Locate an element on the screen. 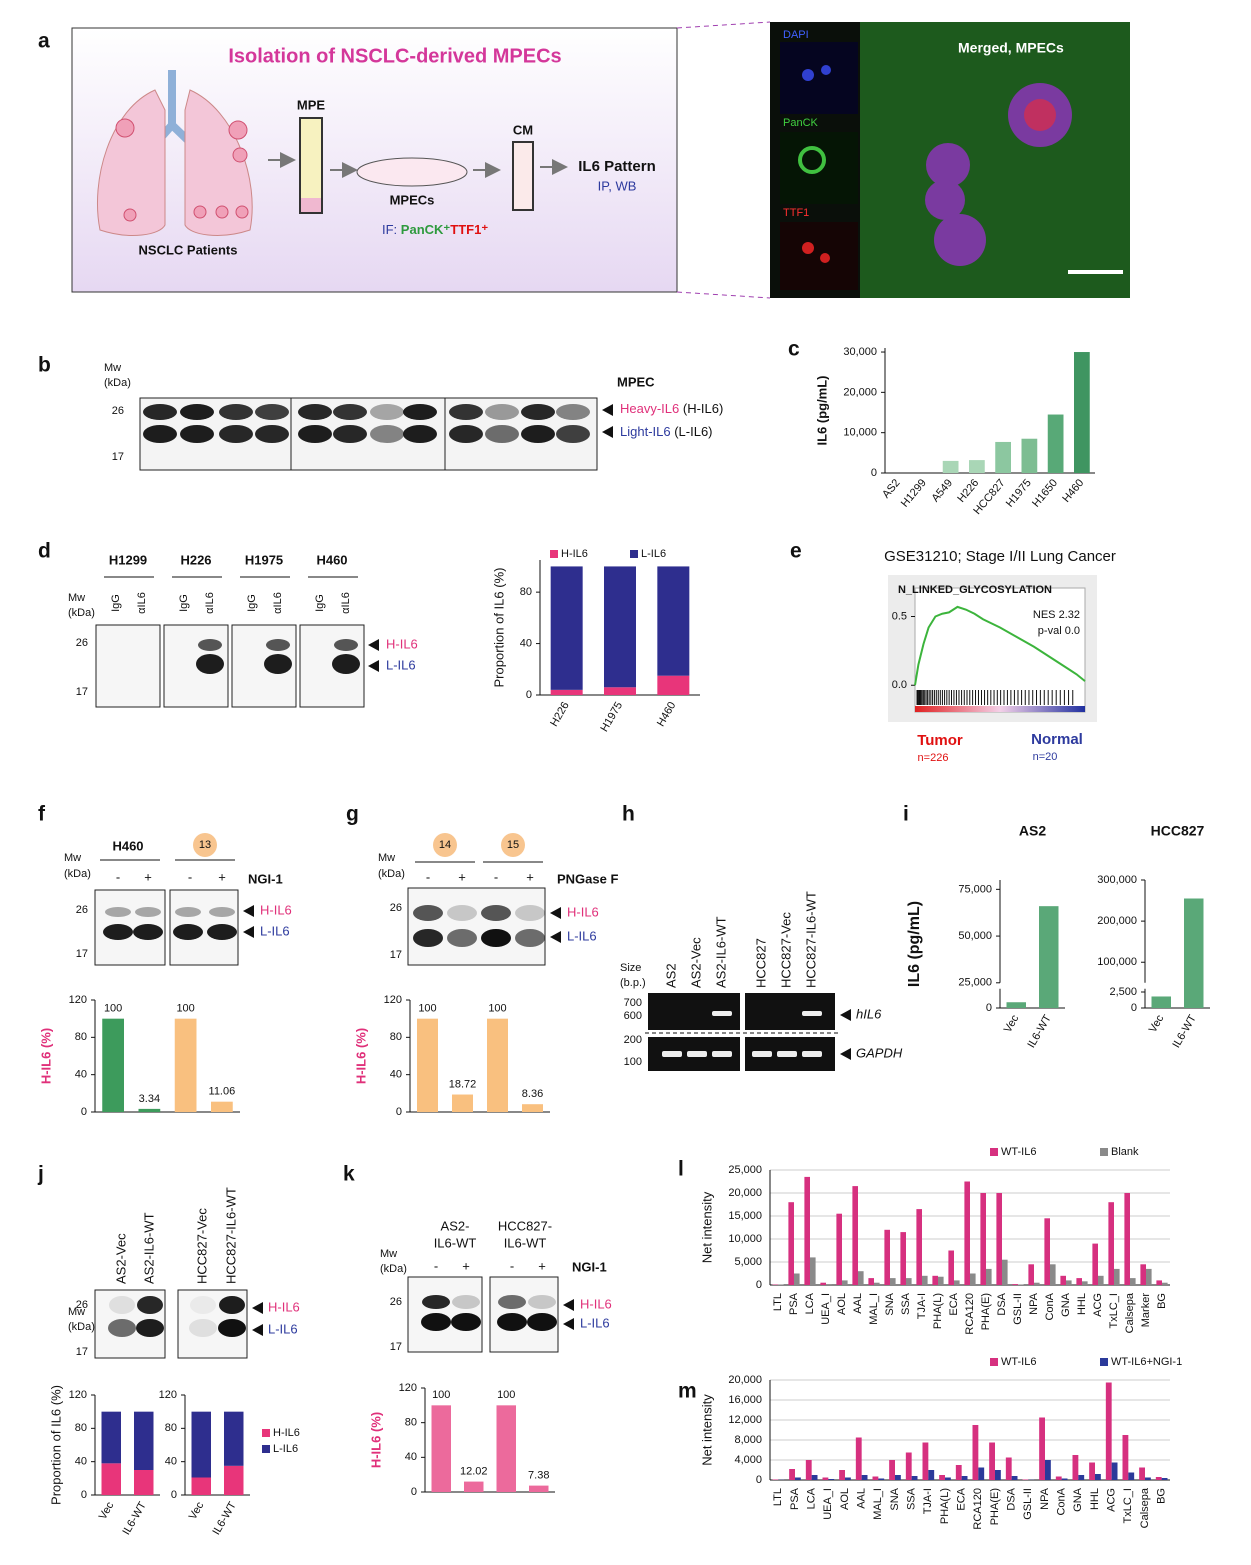  group-label: HCC827- is located at coordinates (525, 1225).